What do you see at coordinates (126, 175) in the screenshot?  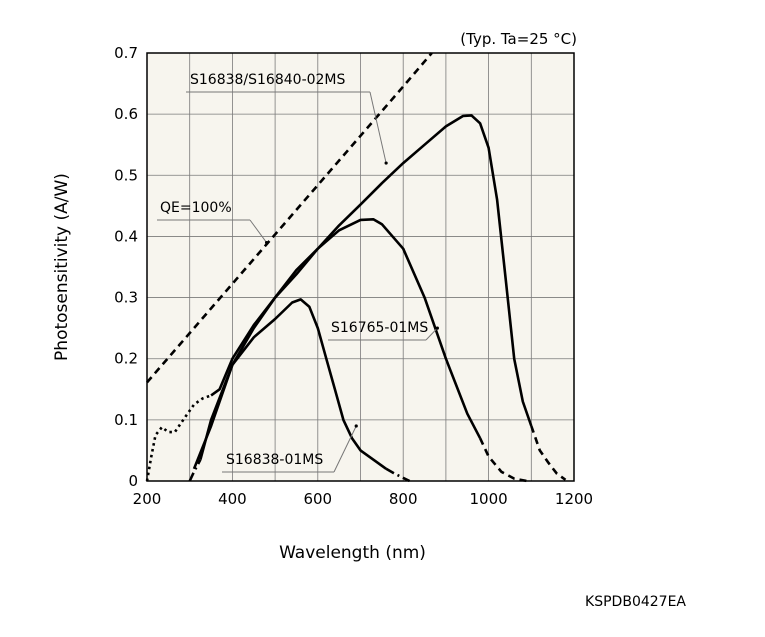 I see `y-tick-label: 0.5` at bounding box center [126, 175].